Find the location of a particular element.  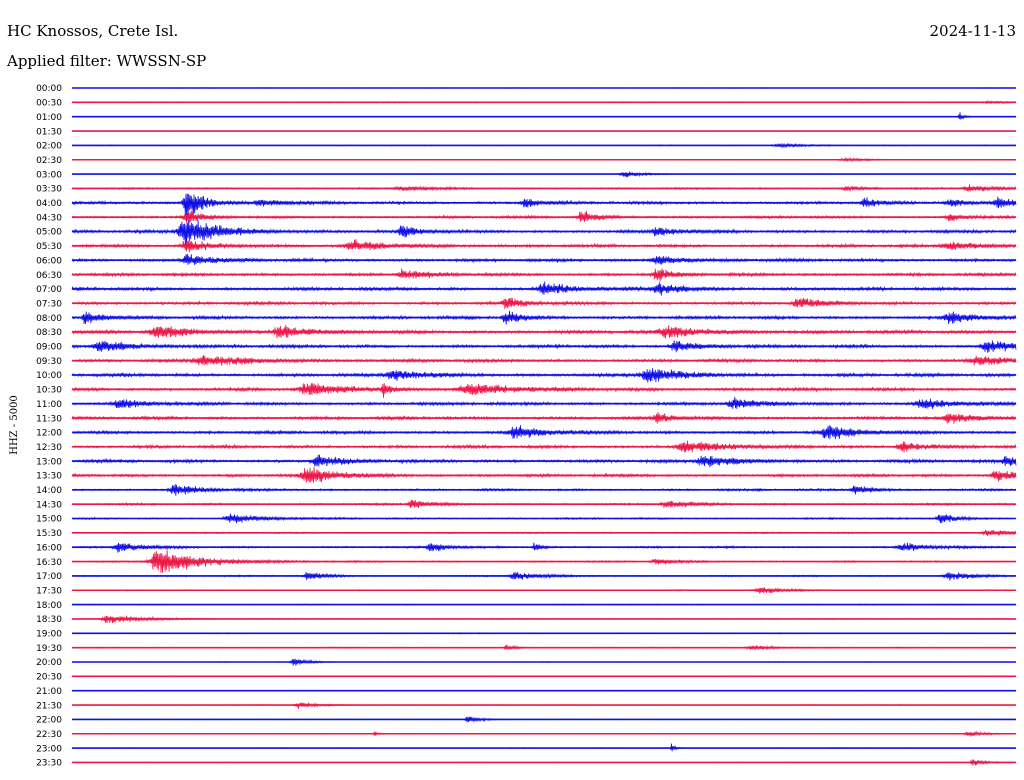

time-tick-label: 18:00 is located at coordinates (49, 606).